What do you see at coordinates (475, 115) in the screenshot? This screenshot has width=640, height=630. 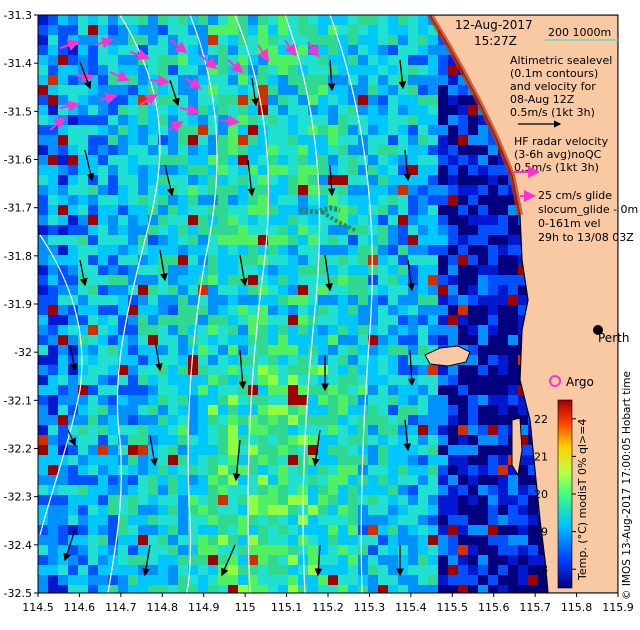 I see `coastal-warm-strip` at bounding box center [475, 115].